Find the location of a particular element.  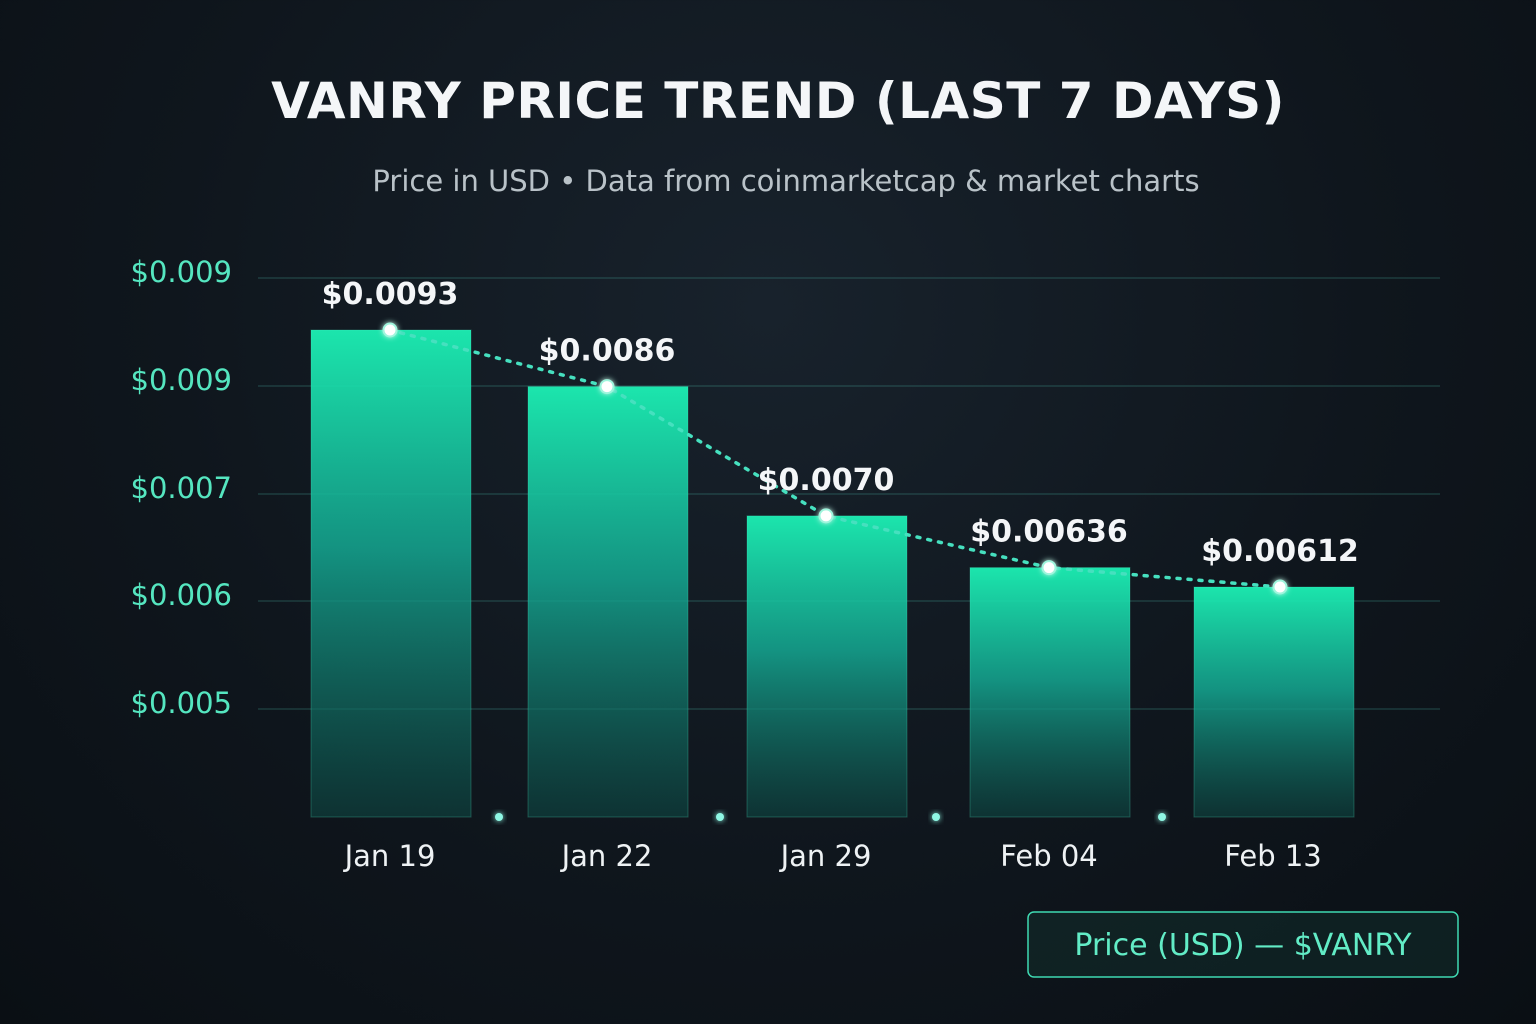

data-label: $0.0093 is located at coordinates (390, 294).